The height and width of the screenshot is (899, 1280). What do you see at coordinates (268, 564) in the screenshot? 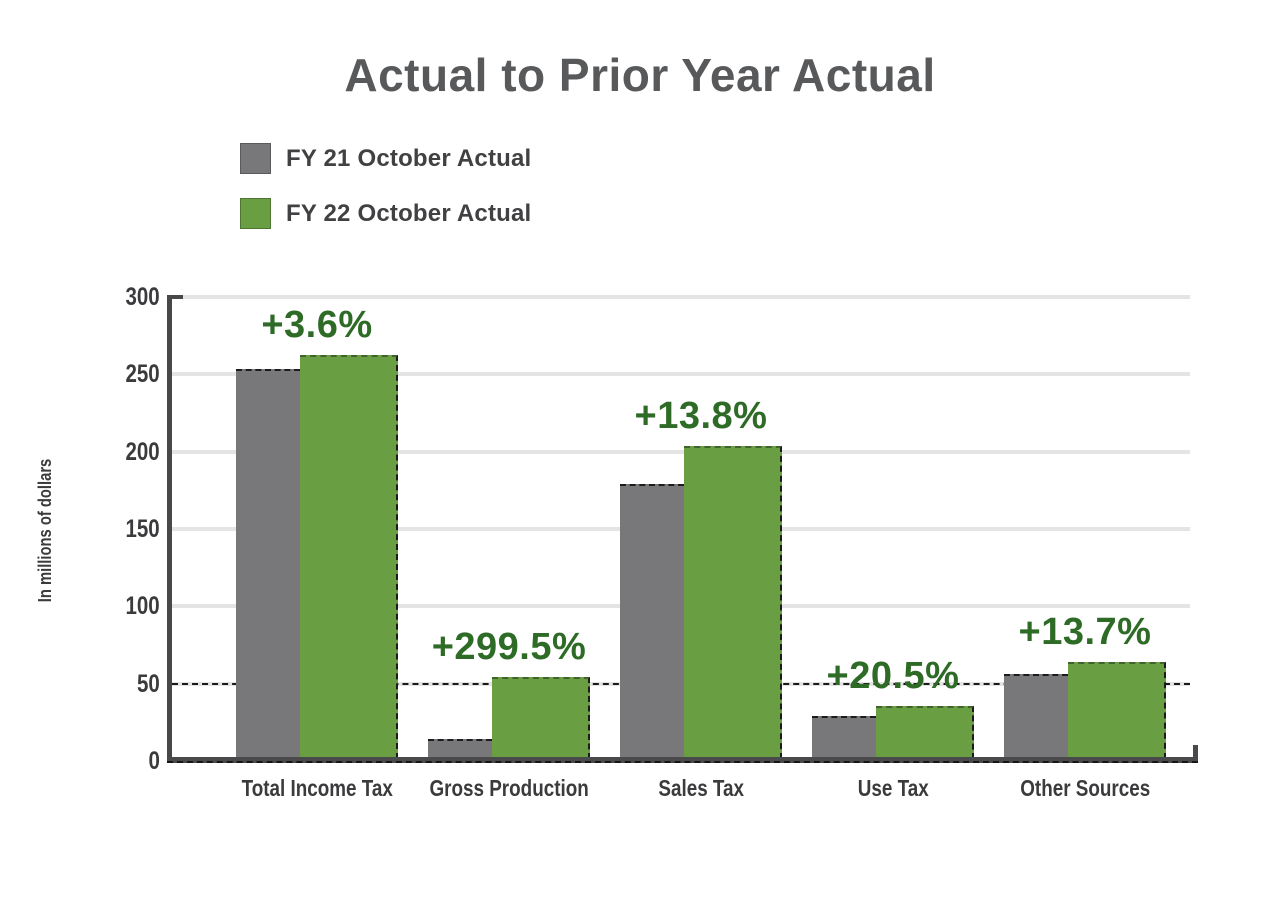
I see `bar-fy21-total-income-tax` at bounding box center [268, 564].